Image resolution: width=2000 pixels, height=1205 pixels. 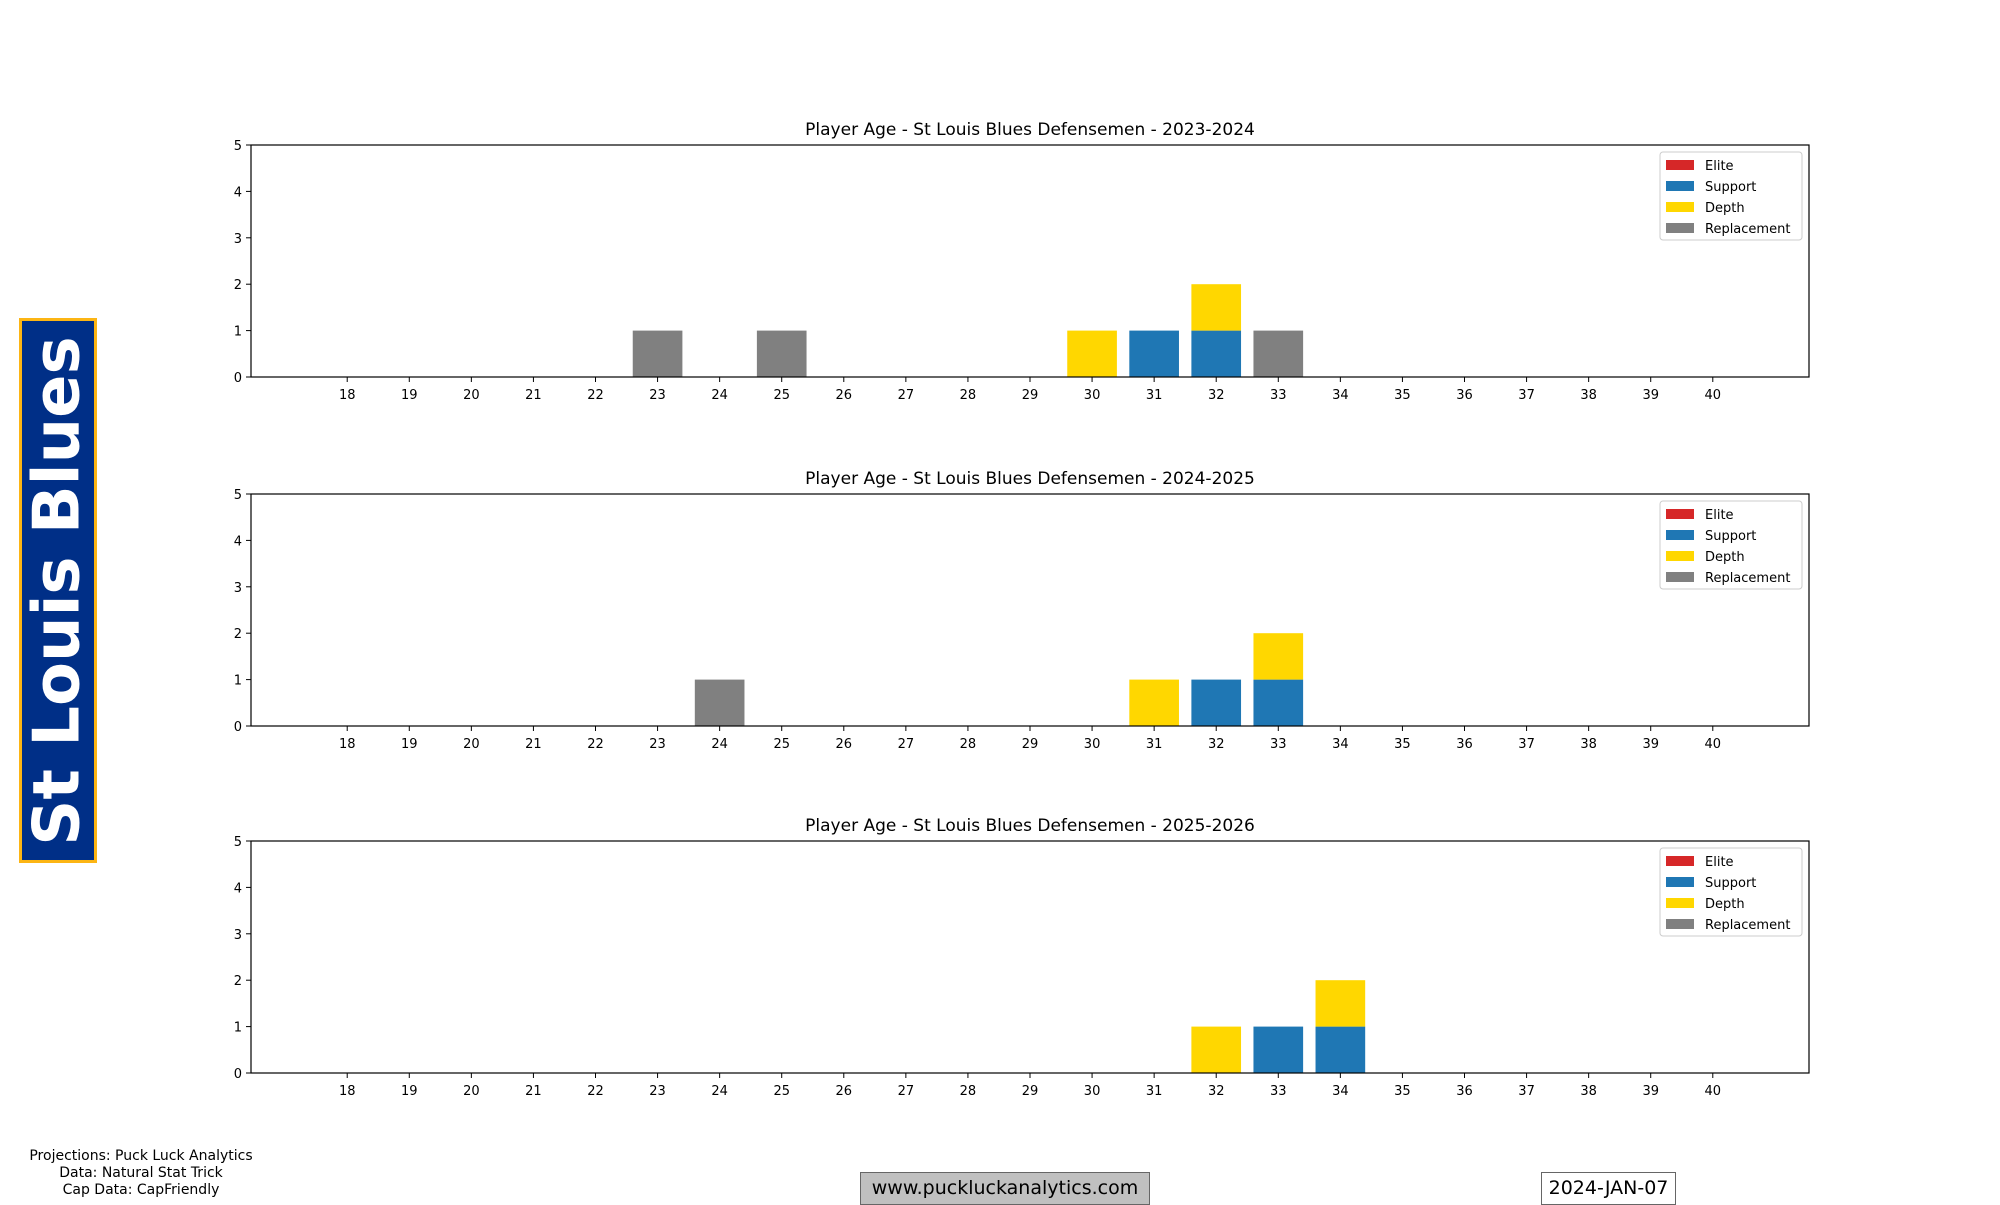 What do you see at coordinates (1747, 578) in the screenshot?
I see `legend-label-replacement: Replacement` at bounding box center [1747, 578].